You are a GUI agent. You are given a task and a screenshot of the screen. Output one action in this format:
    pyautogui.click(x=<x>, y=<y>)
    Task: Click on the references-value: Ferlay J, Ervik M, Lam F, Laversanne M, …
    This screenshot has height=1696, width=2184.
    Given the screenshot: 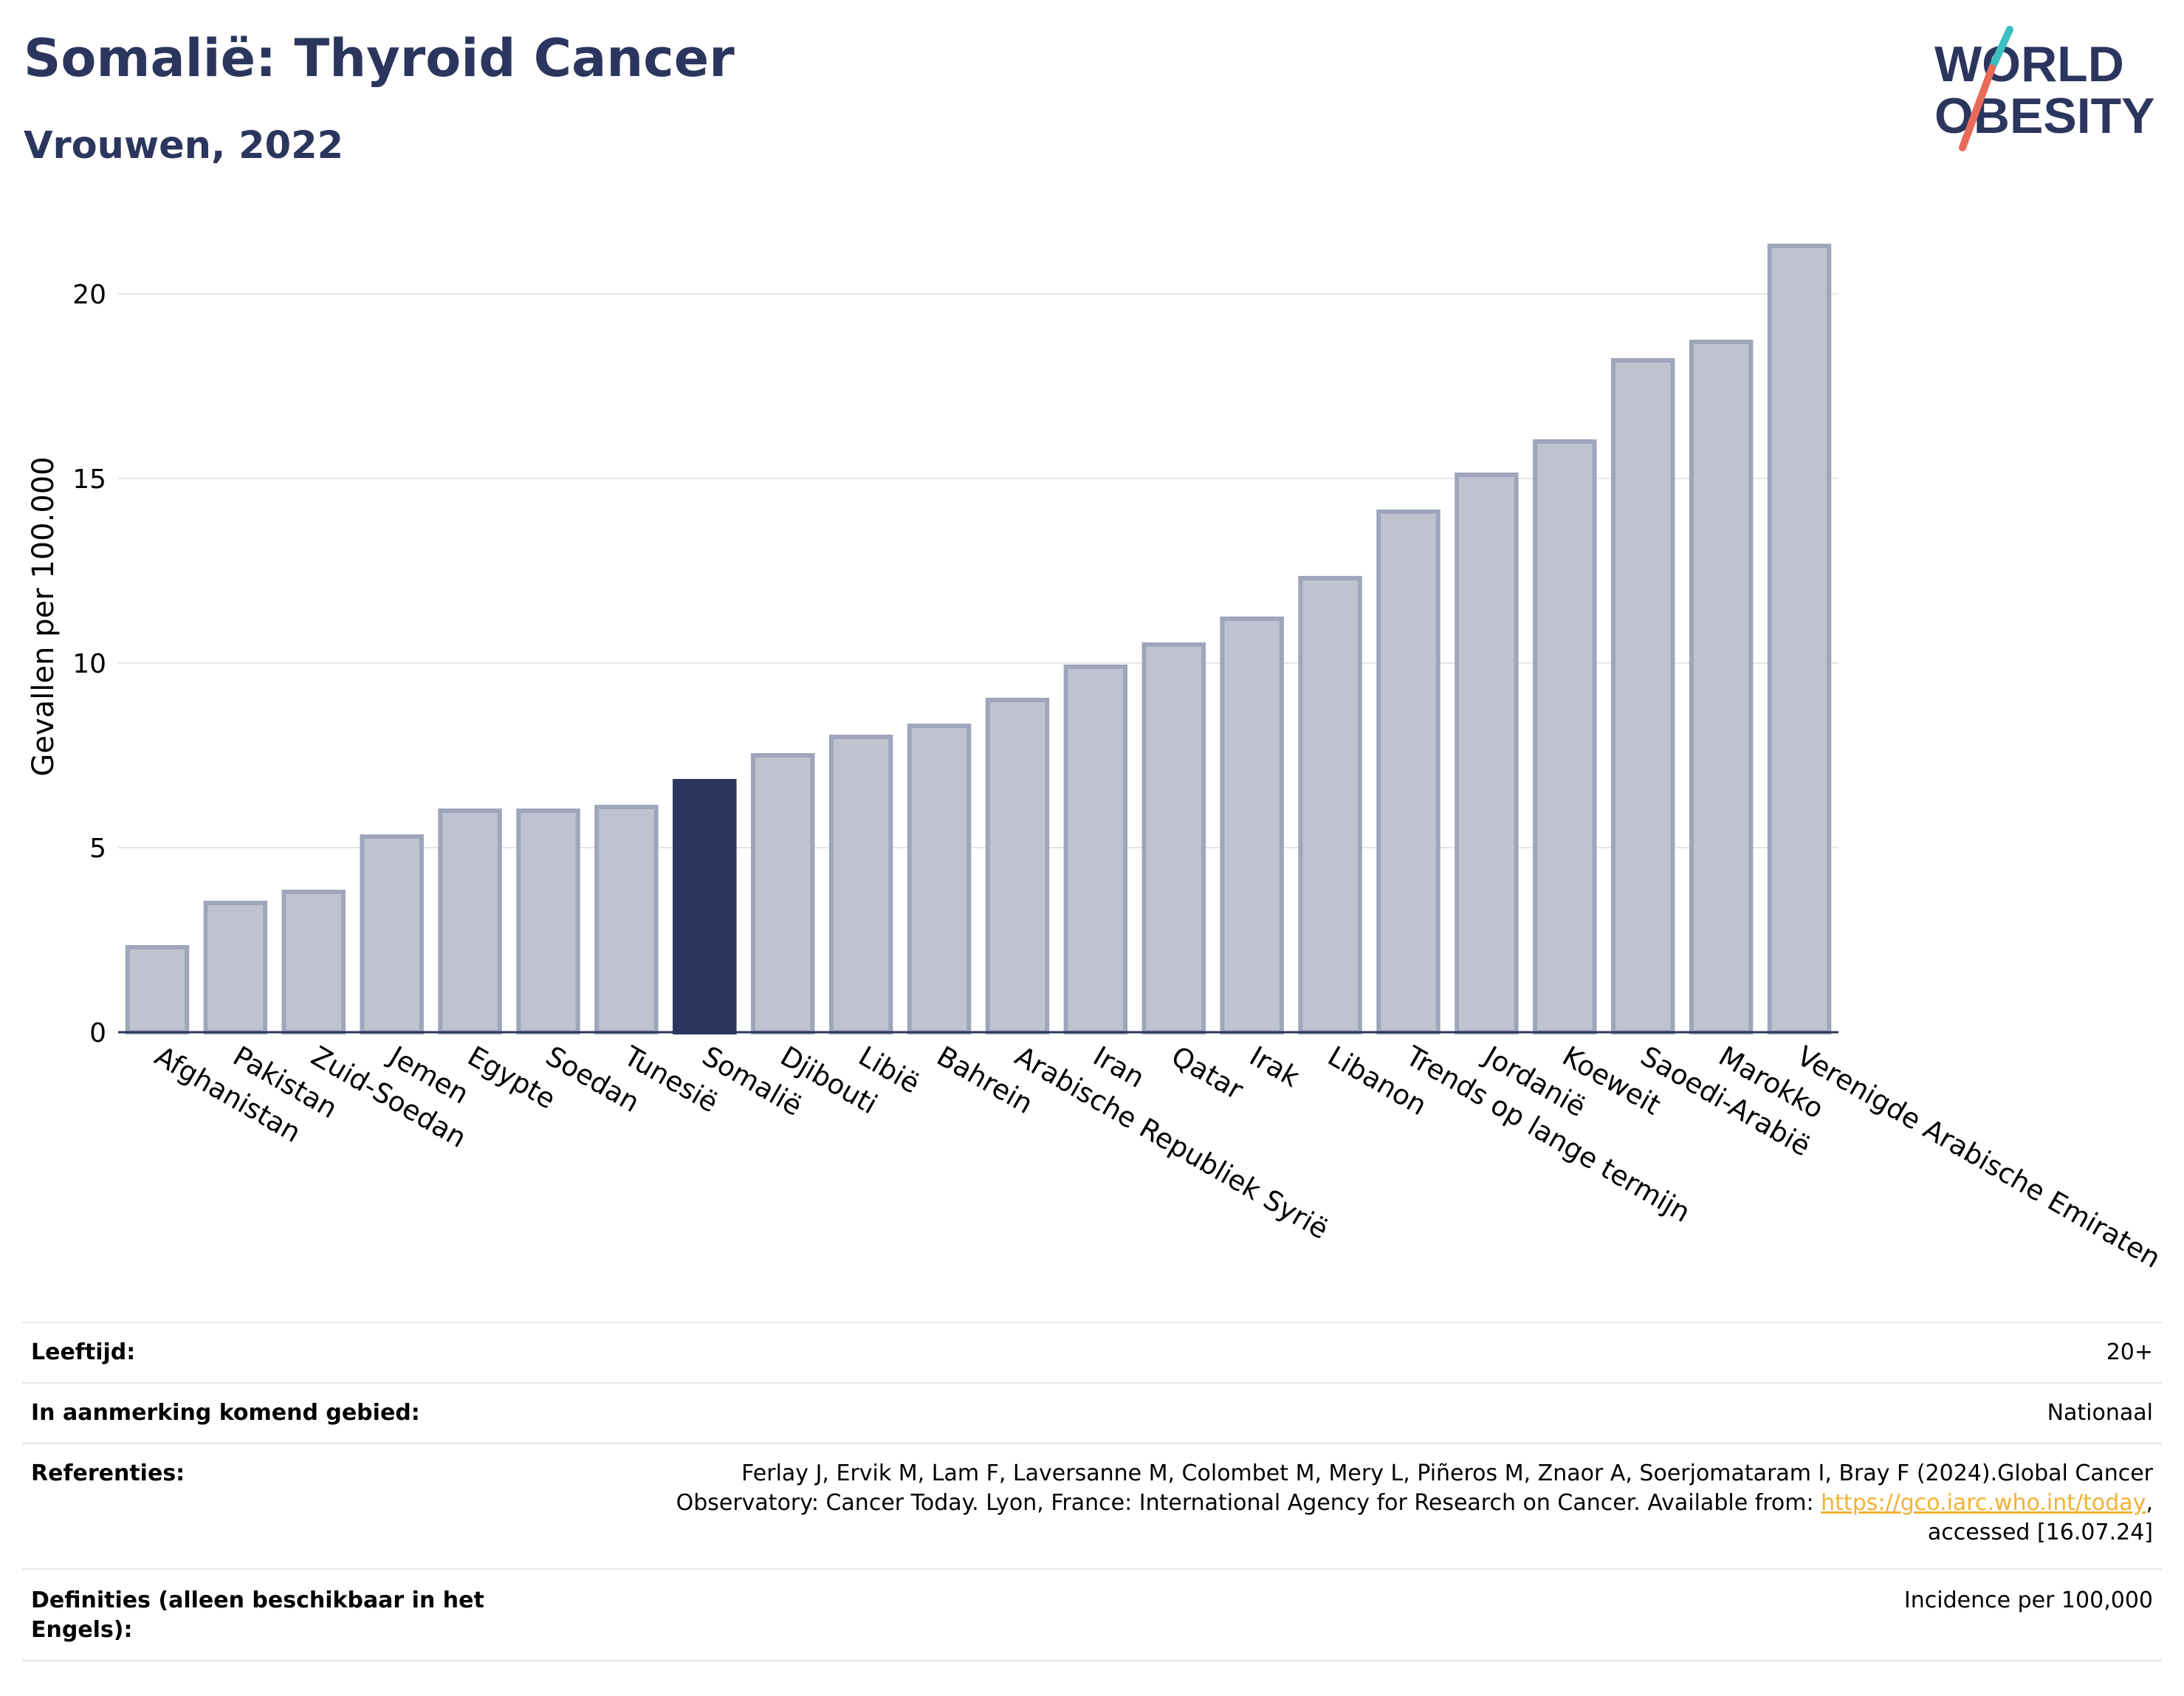 What is the action you would take?
    pyautogui.click(x=1337, y=1506)
    